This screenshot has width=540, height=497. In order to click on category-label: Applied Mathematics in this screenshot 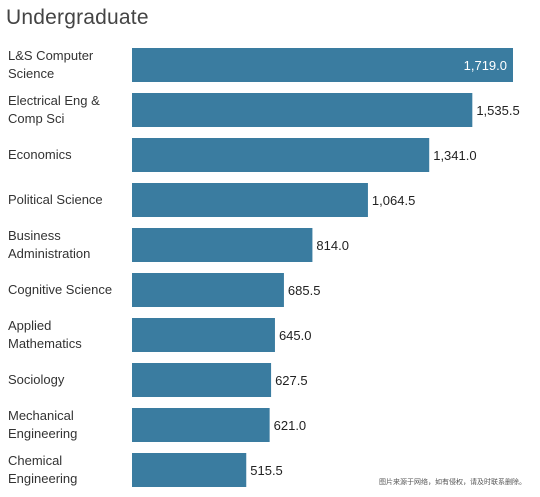, I will do `click(45, 334)`.